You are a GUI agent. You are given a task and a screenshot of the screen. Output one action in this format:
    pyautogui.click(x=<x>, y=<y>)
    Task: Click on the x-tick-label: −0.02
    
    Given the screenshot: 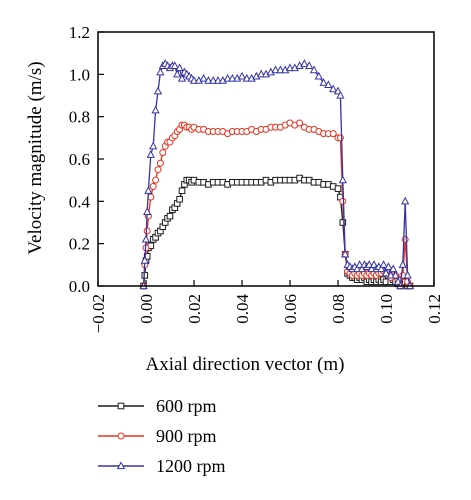 What is the action you would take?
    pyautogui.click(x=98, y=313)
    